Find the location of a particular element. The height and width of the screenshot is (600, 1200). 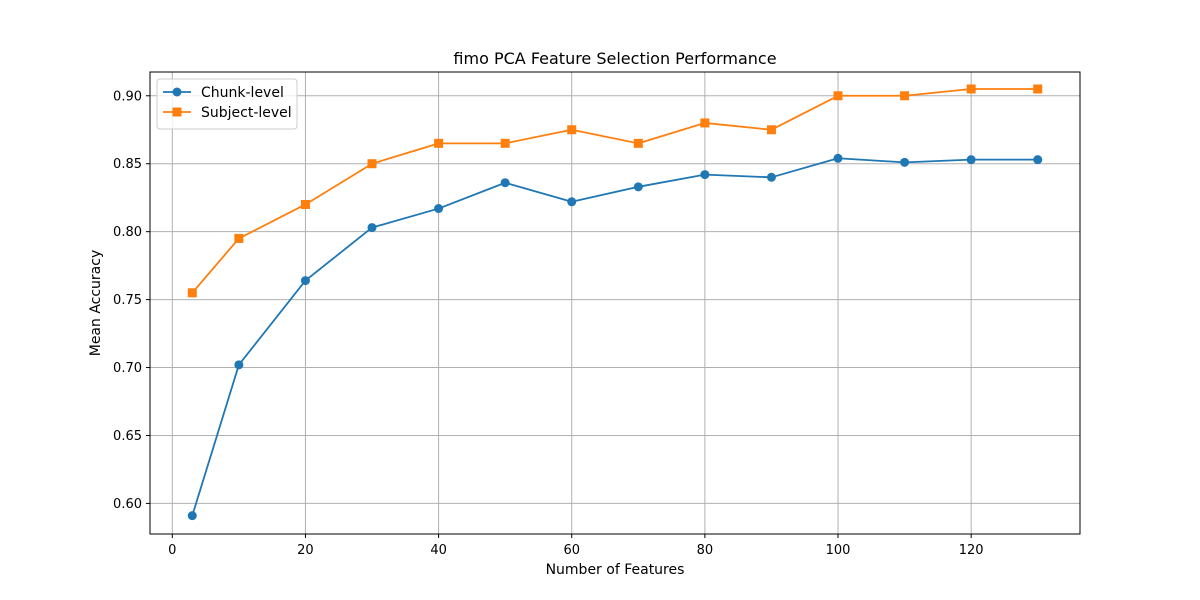

y-tick-label: 0.80 is located at coordinates (127, 232).